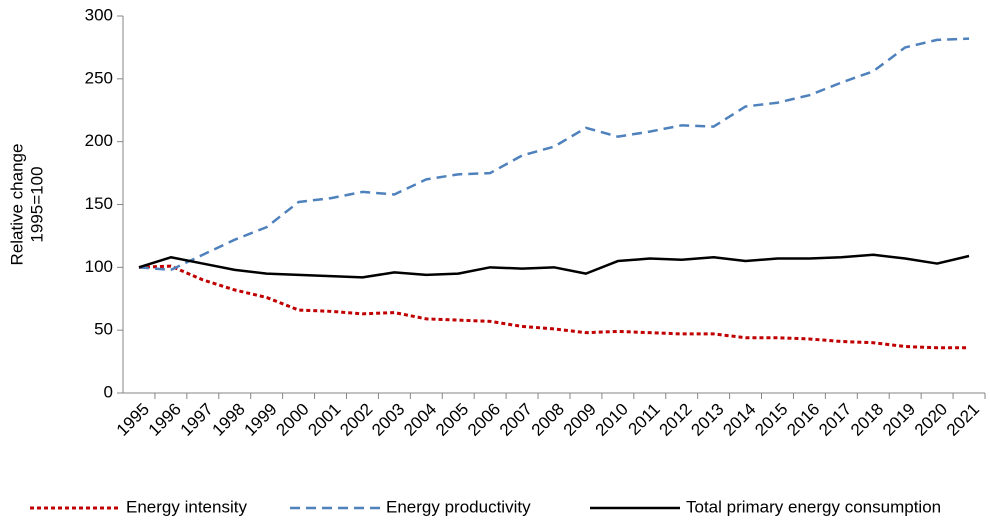 The height and width of the screenshot is (523, 990). Describe the element at coordinates (484, 420) in the screenshot. I see `x-tick-label: 2006` at that location.